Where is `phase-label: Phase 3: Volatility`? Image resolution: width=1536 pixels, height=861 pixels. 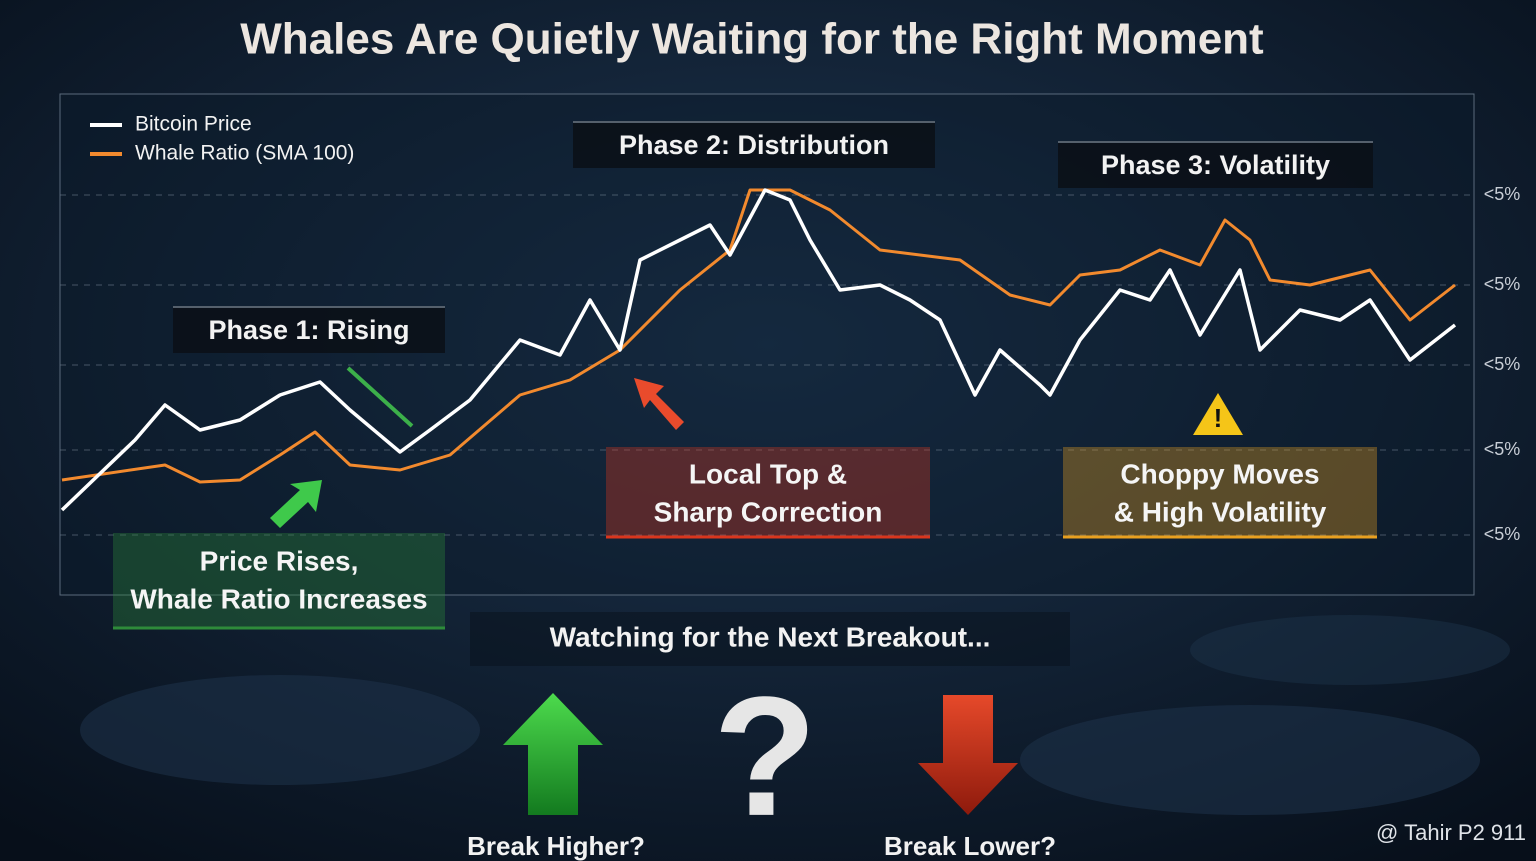 phase-label: Phase 3: Volatility is located at coordinates (1215, 165).